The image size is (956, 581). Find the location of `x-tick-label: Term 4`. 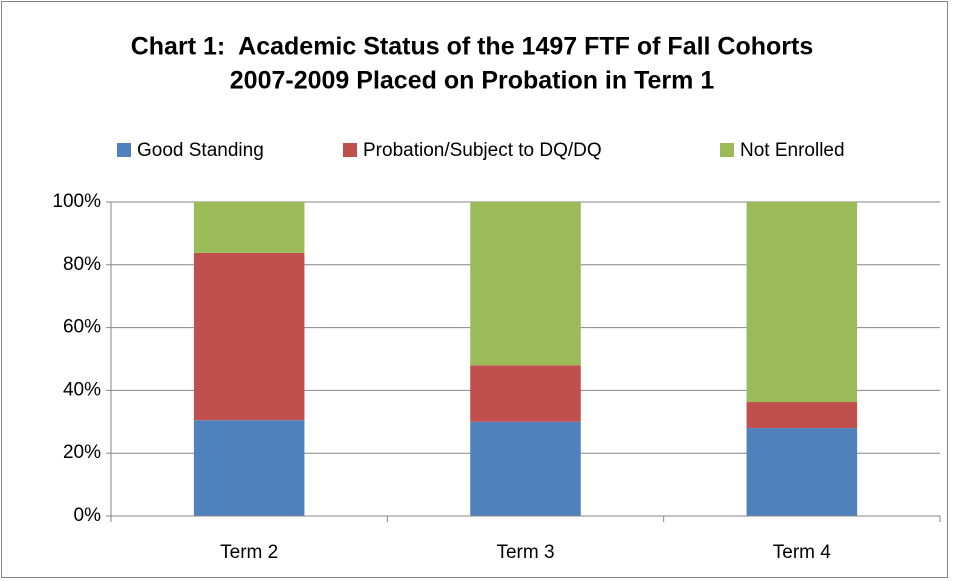

x-tick-label: Term 4 is located at coordinates (802, 552).